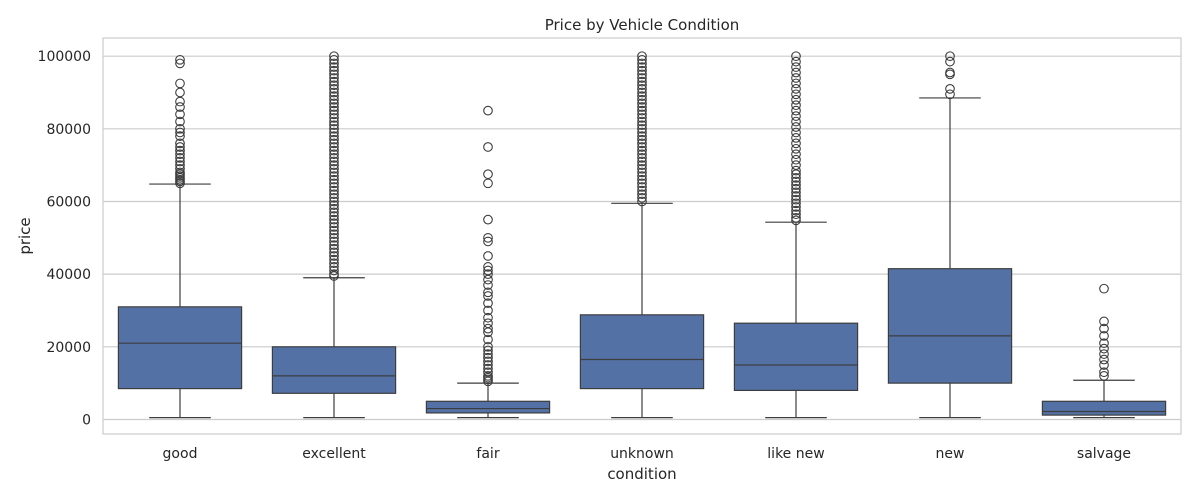 This screenshot has height=500, width=1200. I want to click on x-tick-label: like new, so click(795, 454).